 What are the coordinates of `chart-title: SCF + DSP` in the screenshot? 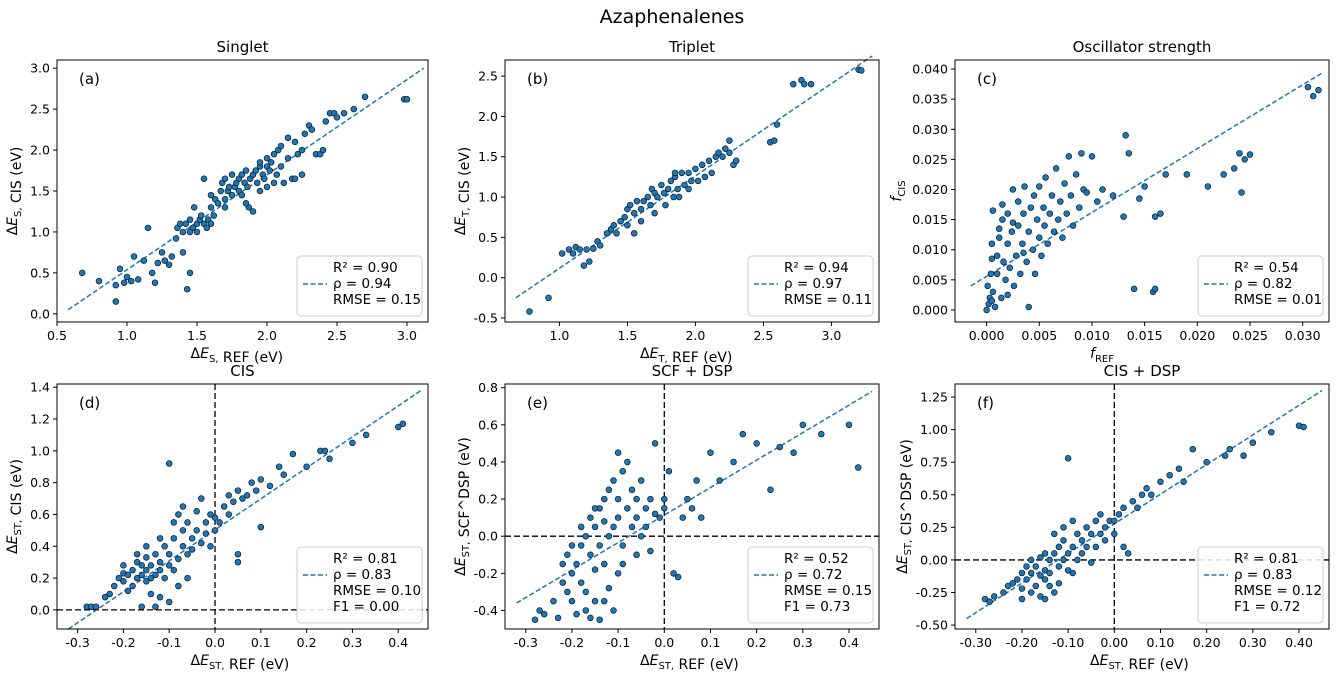 It's located at (692, 371).